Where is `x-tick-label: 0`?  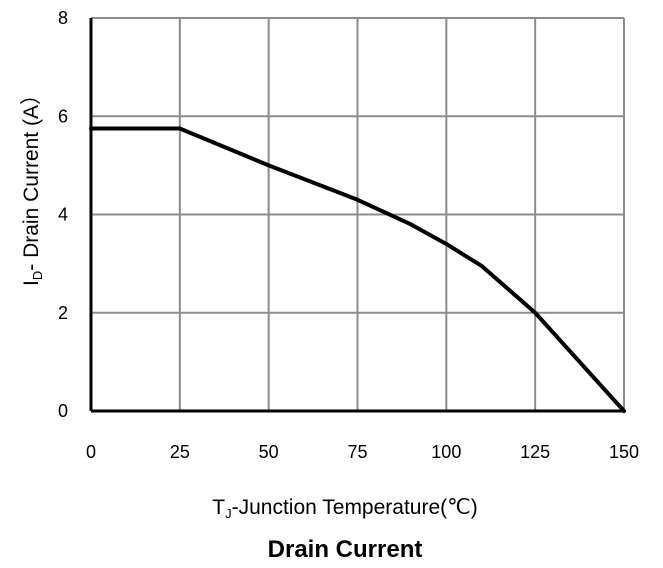 x-tick-label: 0 is located at coordinates (91, 452).